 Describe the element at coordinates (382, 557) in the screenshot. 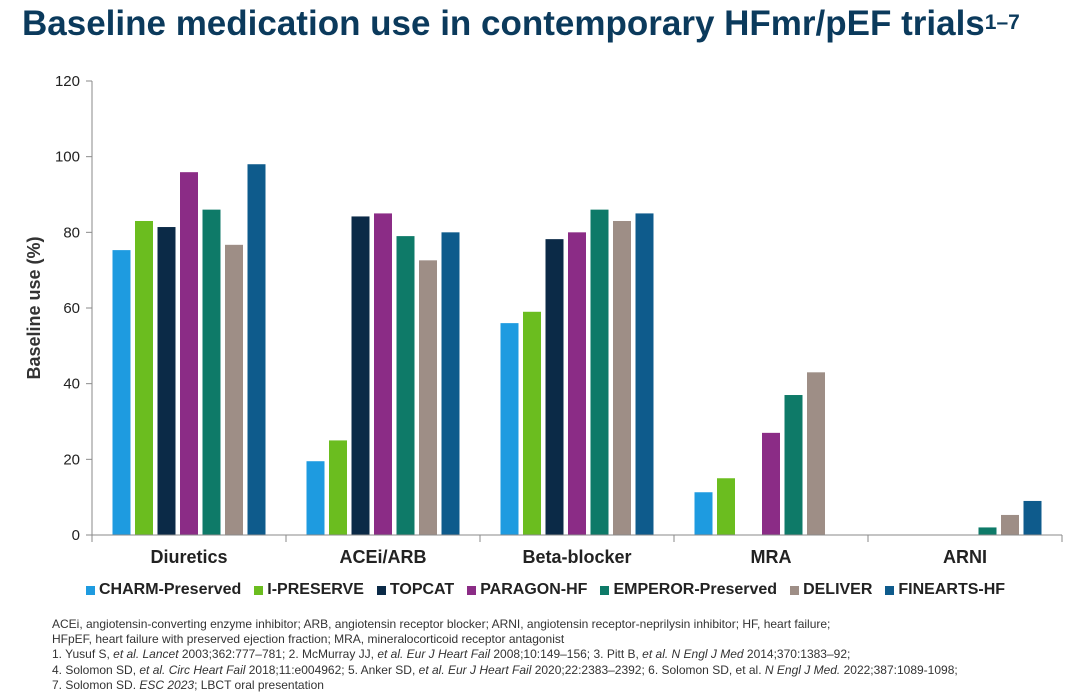

I see `x-category-label: ACEi/ARB` at that location.